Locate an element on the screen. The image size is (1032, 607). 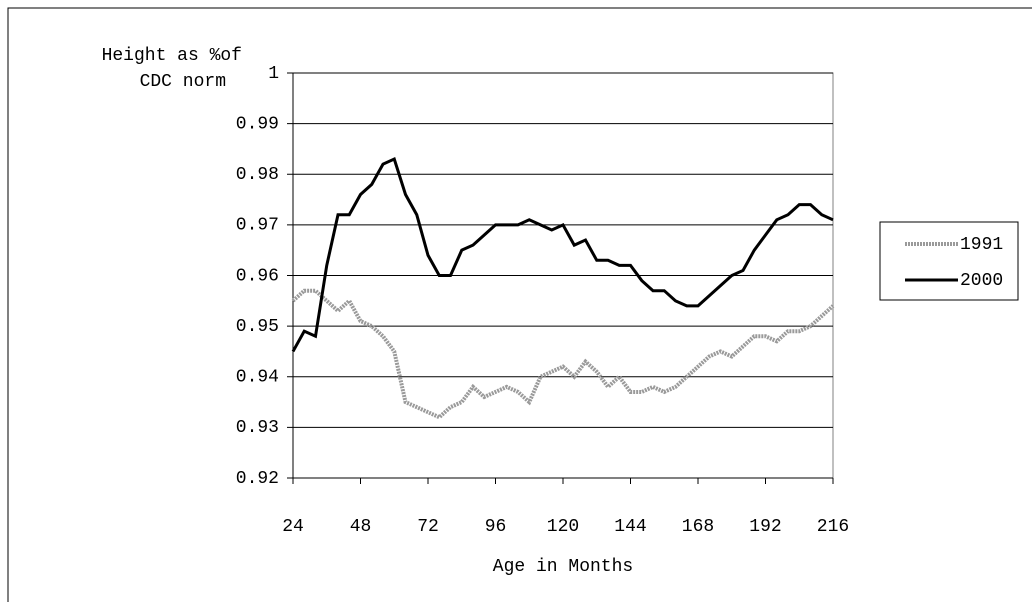
x-tick-label: 192 is located at coordinates (765, 527).